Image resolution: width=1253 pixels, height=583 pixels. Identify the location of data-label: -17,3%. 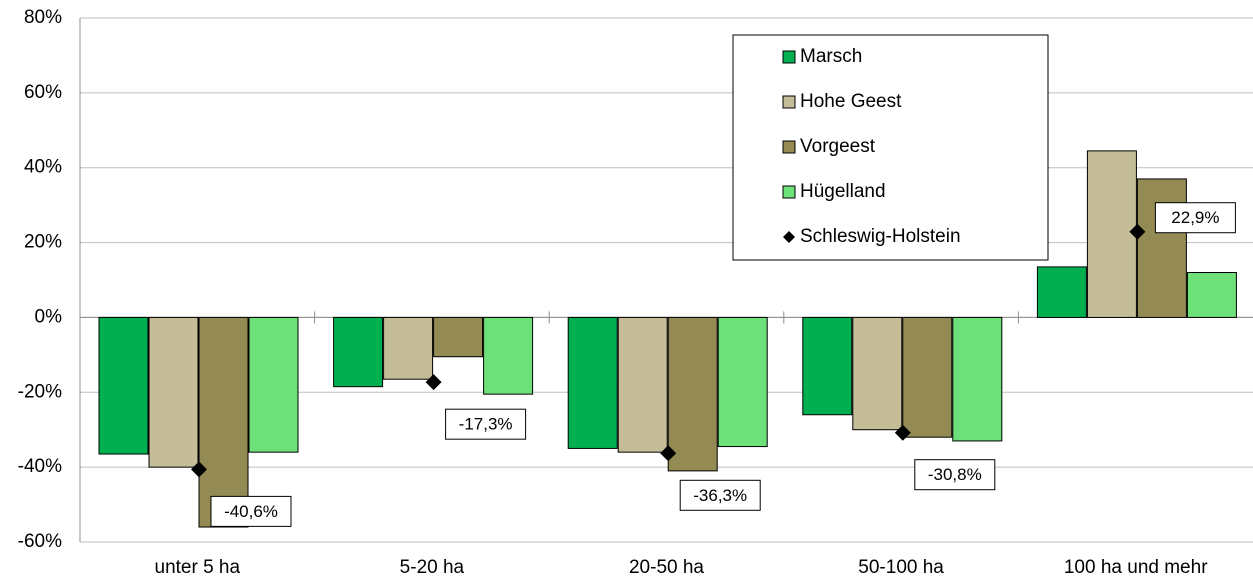
(486, 424).